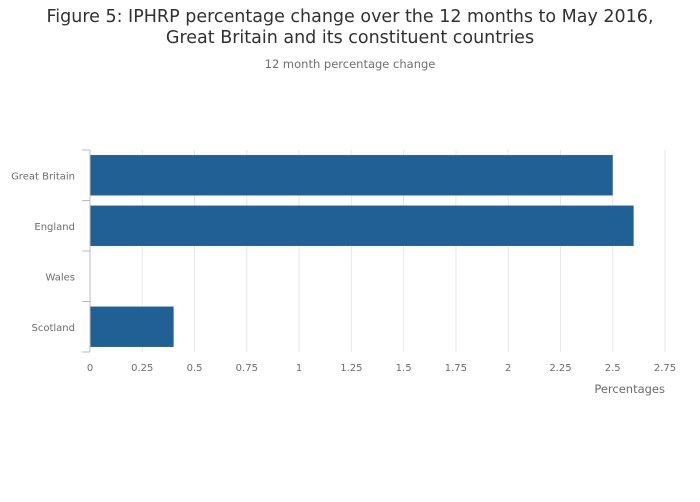 This screenshot has width=700, height=502. Describe the element at coordinates (351, 368) in the screenshot. I see `x-tick-label: 1.25` at that location.